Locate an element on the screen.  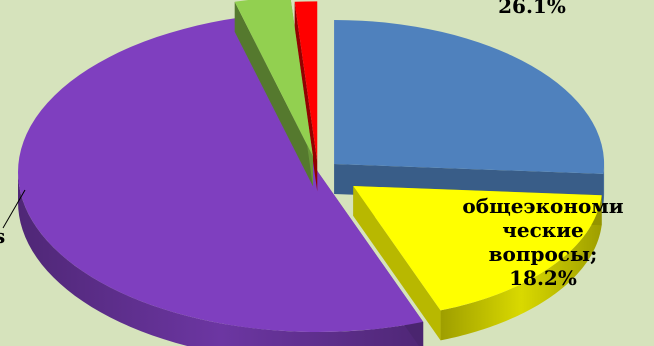
data-label-blue-slice: 26.1% is located at coordinates (532, 9).